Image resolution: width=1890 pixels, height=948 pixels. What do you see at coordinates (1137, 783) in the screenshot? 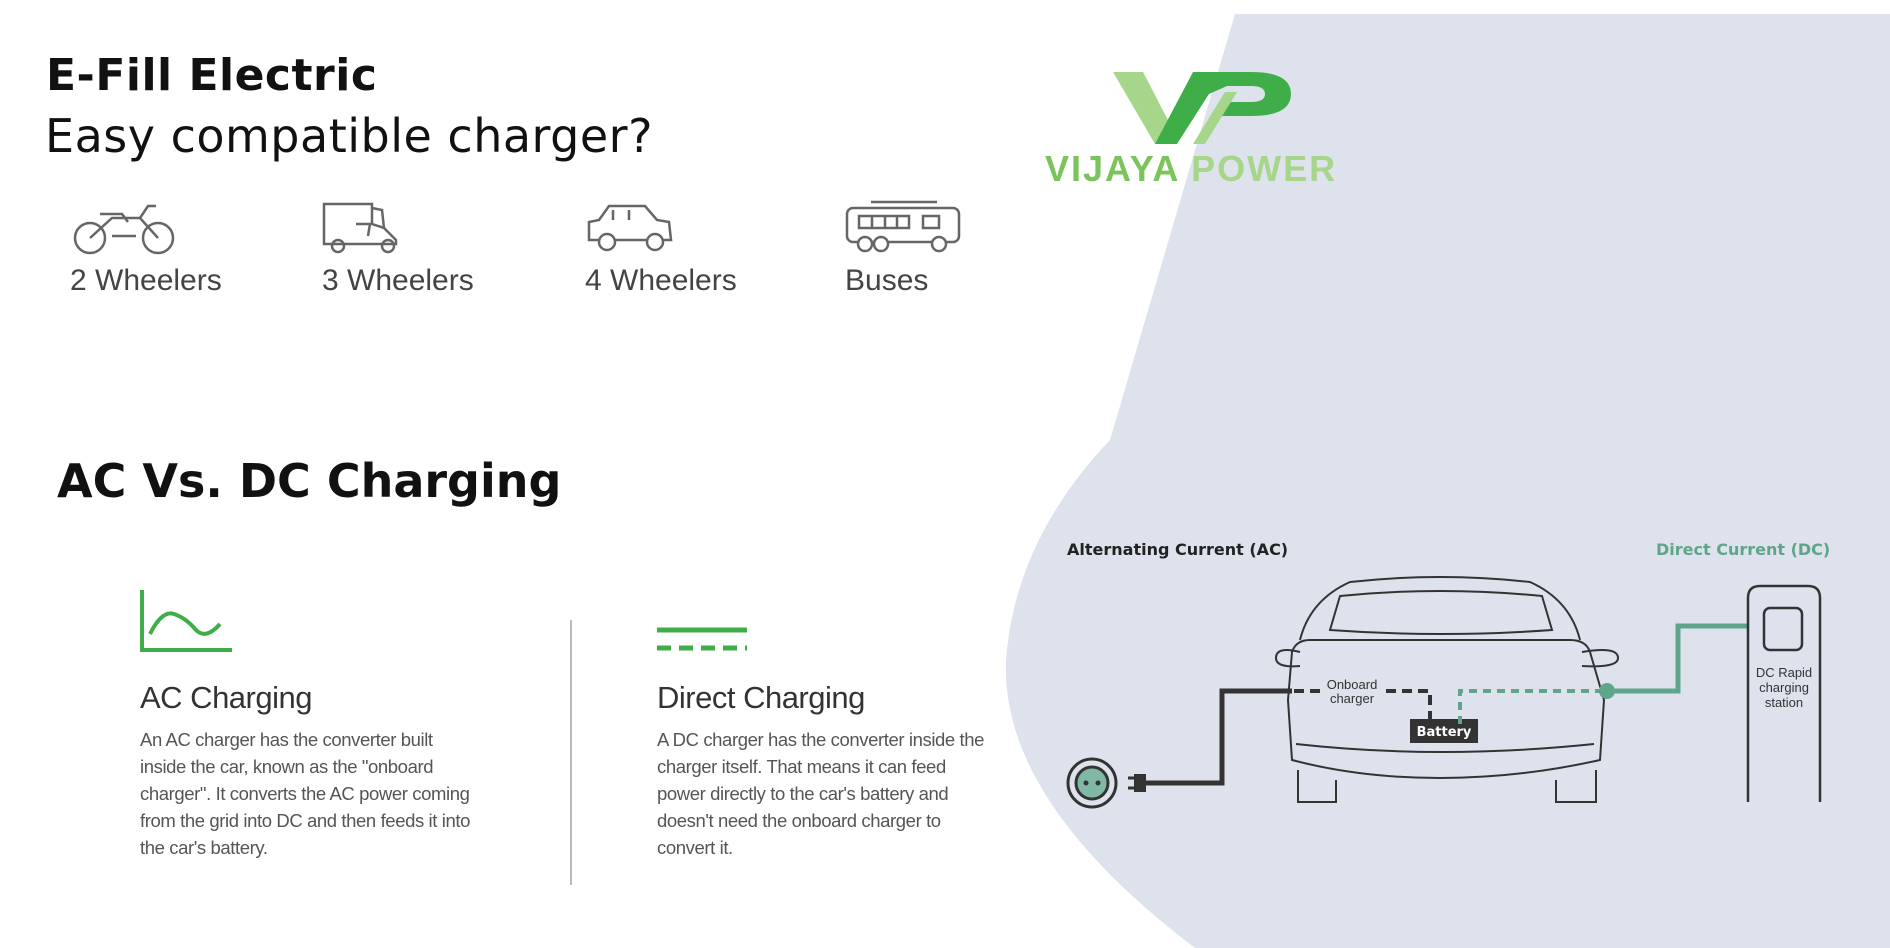
I see `plug-icon` at bounding box center [1137, 783].